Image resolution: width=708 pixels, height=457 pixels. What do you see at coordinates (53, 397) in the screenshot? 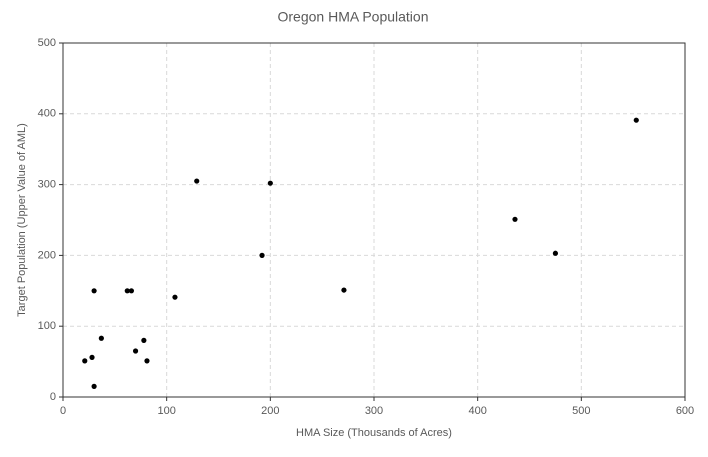
I see `y-tick-label: 0` at bounding box center [53, 397].